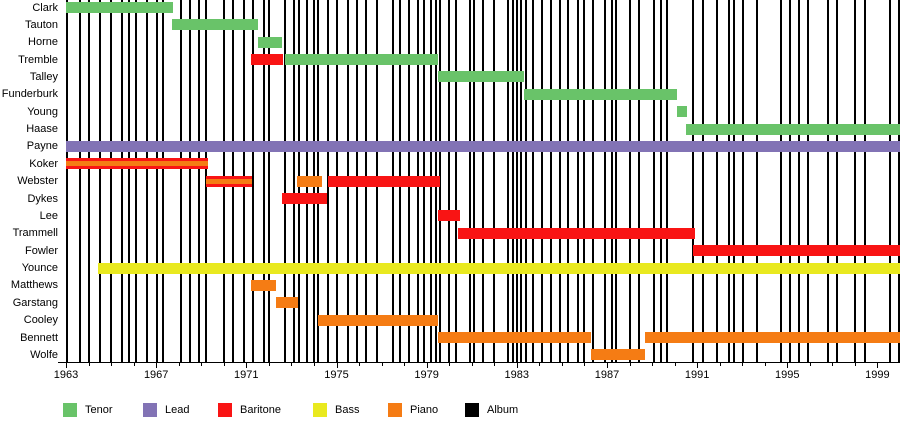 Image resolution: width=900 pixels, height=437 pixels. I want to click on legend-label: Bass, so click(347, 410).